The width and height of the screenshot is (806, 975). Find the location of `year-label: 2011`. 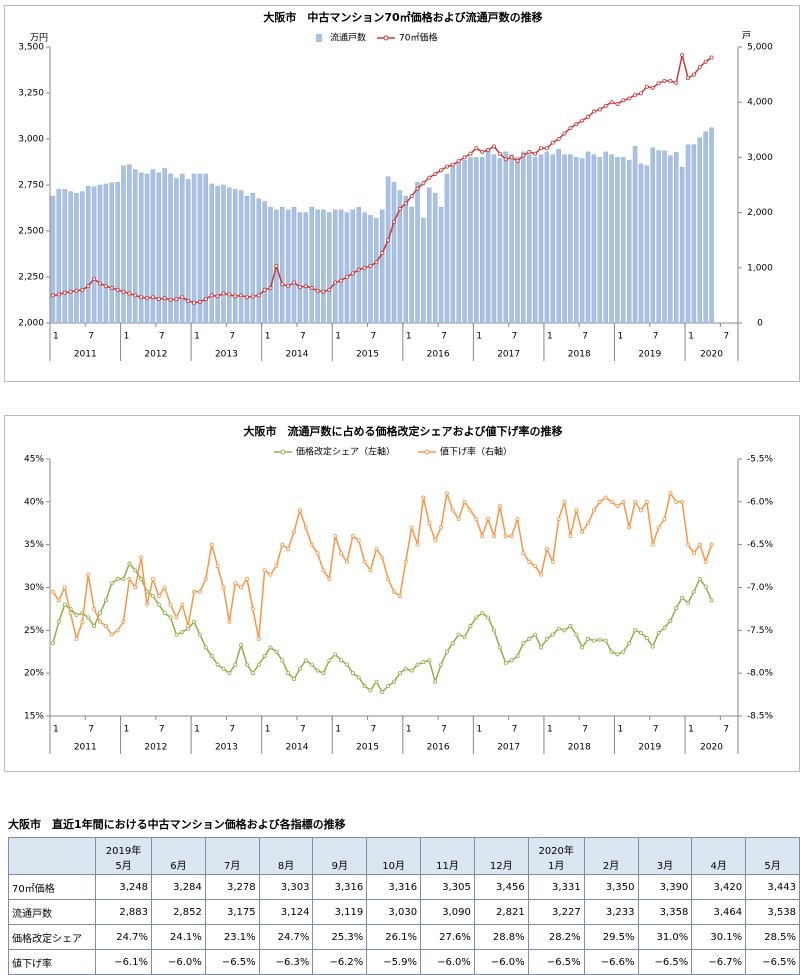

year-label: 2011 is located at coordinates (85, 748).